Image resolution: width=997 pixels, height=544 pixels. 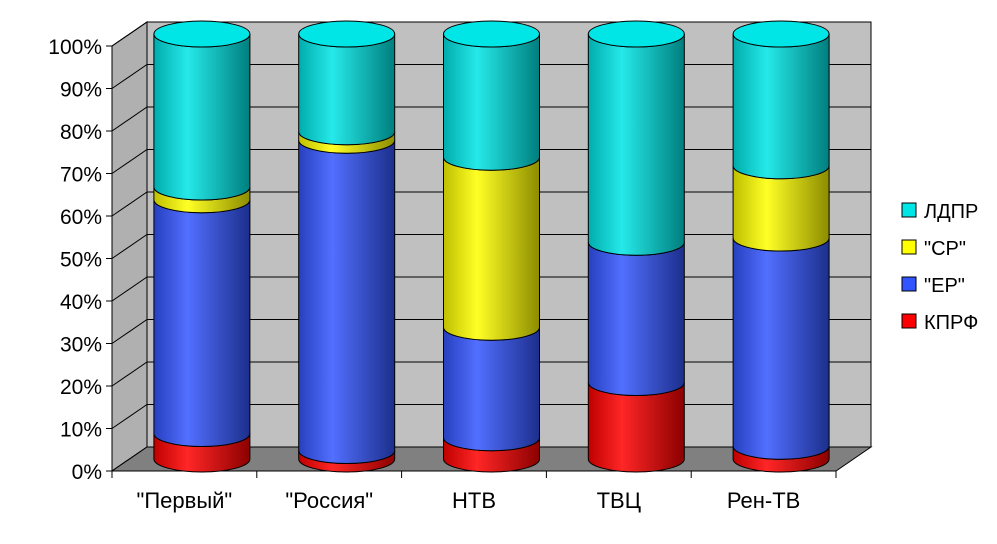 What do you see at coordinates (945, 249) in the screenshot?
I see `legend-label: "СР"` at bounding box center [945, 249].